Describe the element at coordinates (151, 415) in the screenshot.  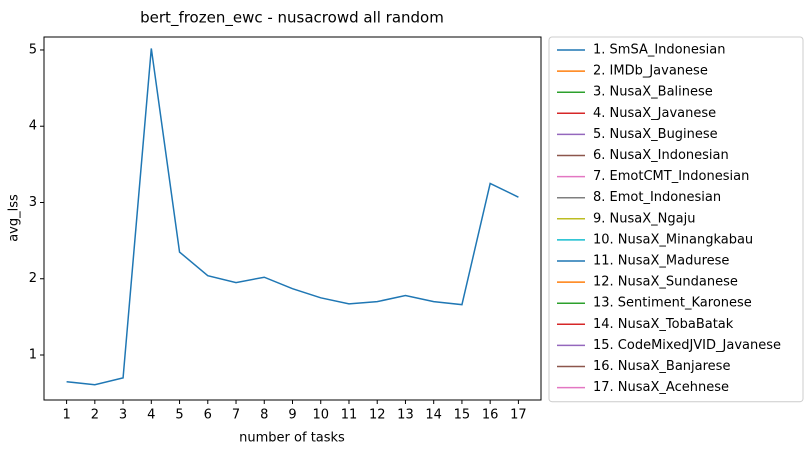
I see `x-tick-label: 4` at that location.